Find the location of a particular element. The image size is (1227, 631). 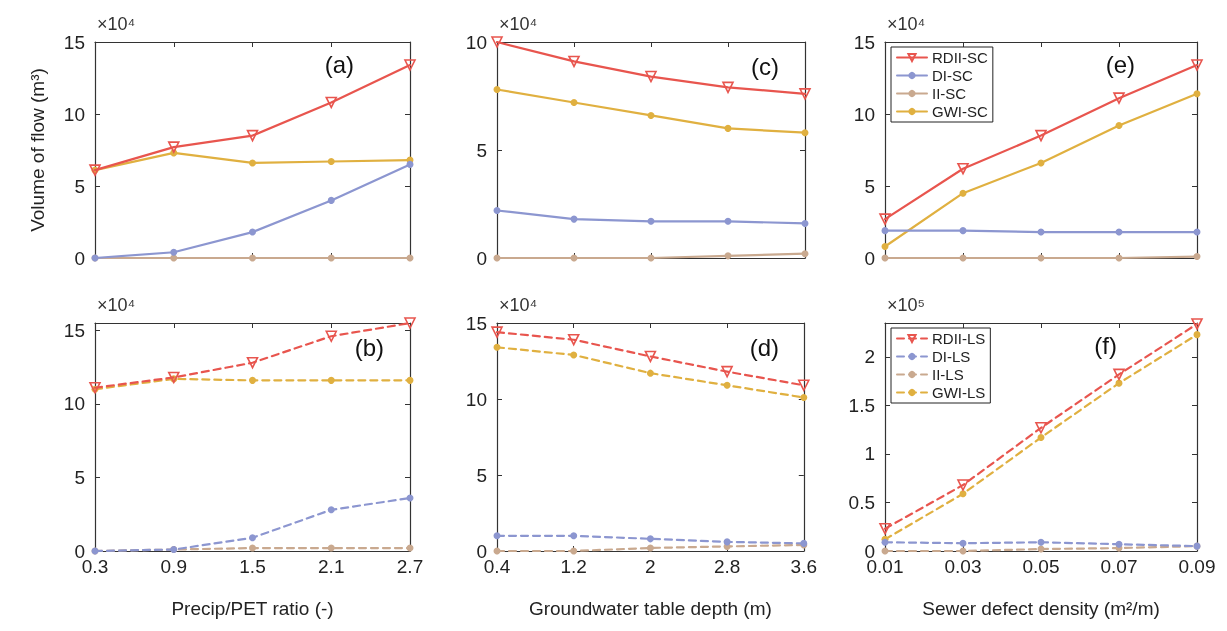

x-tick-label: 0.03 is located at coordinates (963, 566).